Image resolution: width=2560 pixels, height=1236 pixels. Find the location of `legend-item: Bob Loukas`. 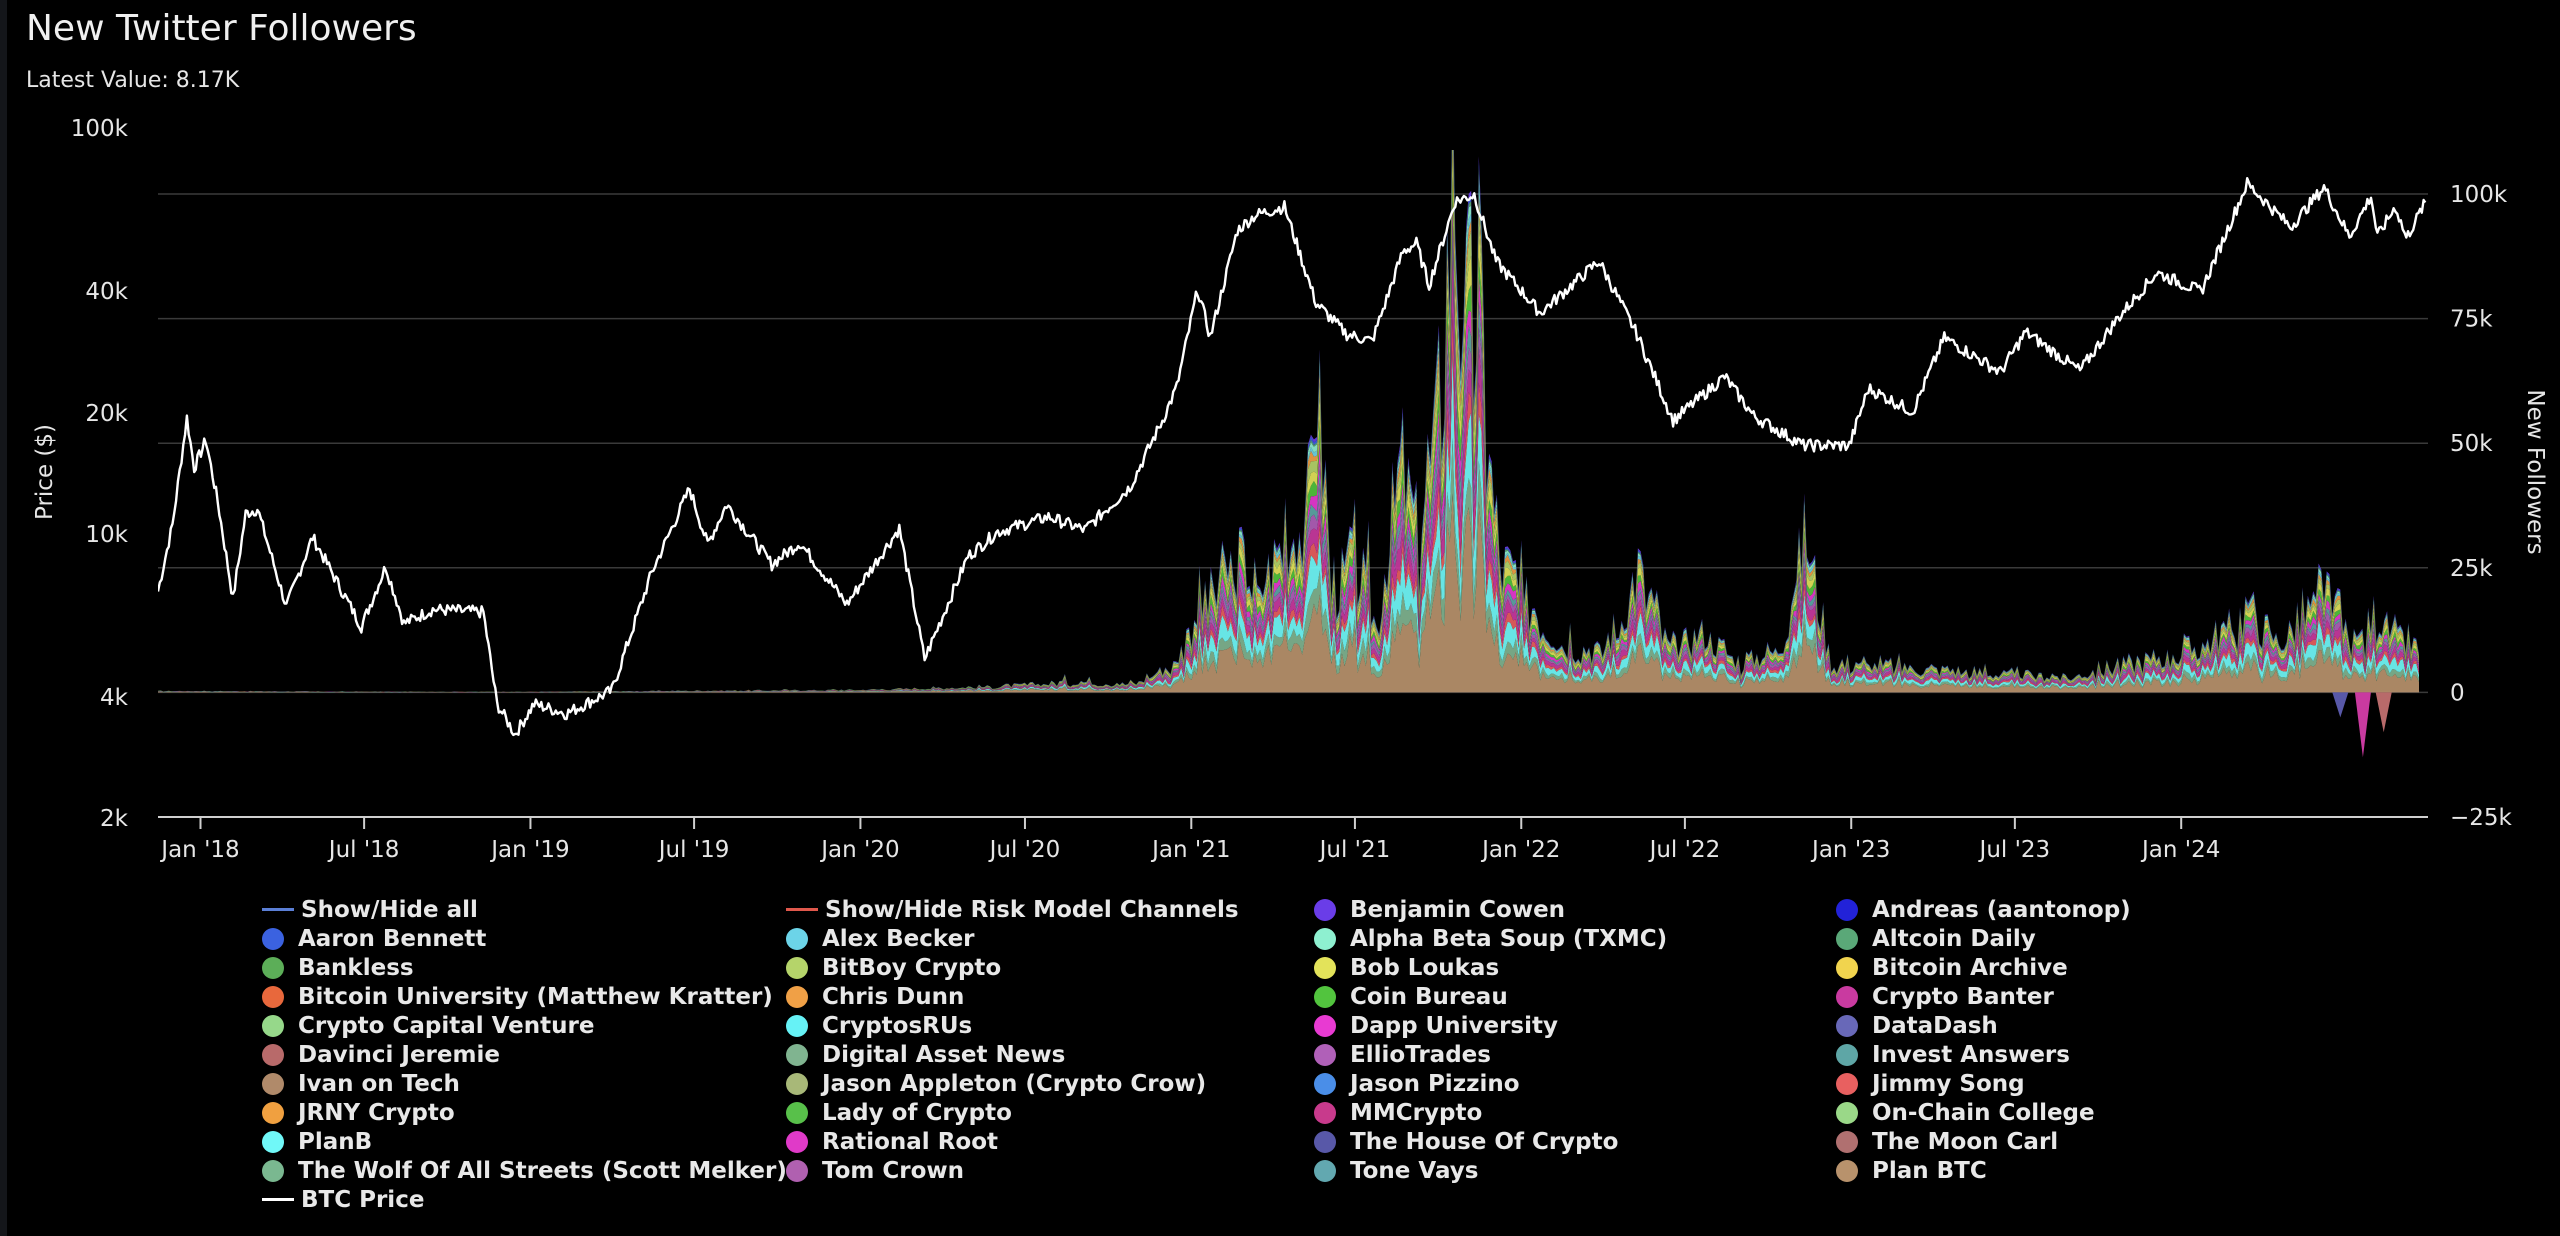

legend-item: Bob Loukas is located at coordinates (1406, 967).